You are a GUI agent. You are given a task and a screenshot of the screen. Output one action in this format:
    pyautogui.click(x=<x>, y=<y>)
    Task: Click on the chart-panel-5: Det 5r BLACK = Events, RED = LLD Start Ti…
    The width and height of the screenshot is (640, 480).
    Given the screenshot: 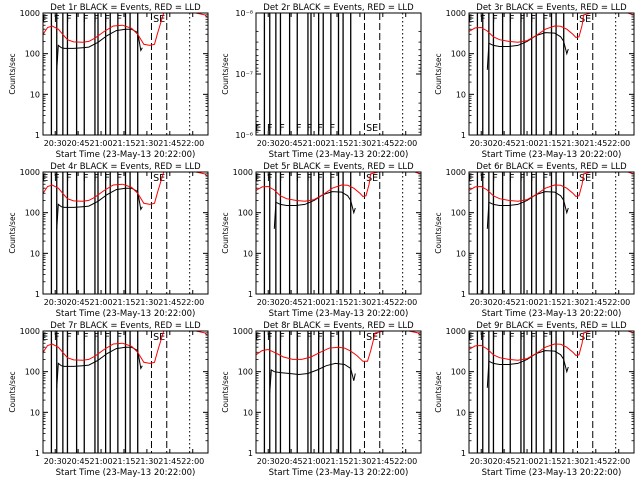 What is the action you would take?
    pyautogui.click(x=321, y=240)
    